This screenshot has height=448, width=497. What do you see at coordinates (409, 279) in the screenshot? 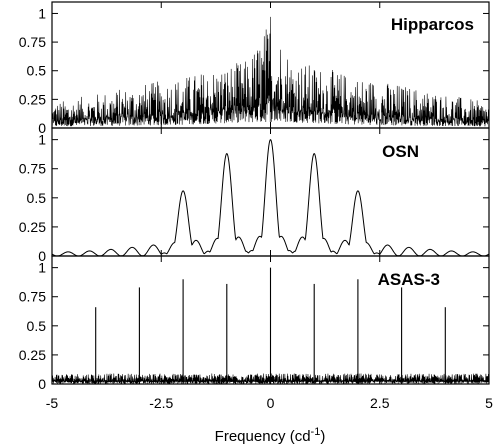
I see `panel-asas3-label: ASAS-3` at bounding box center [409, 279].